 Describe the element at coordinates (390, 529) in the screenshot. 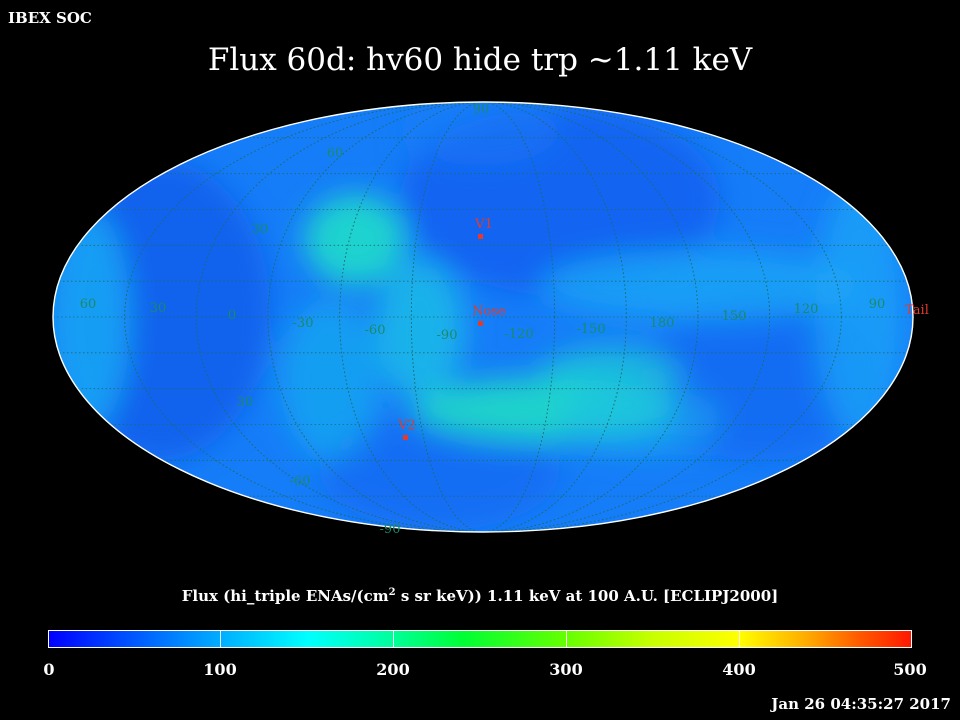

I see `lat-label: -90` at that location.